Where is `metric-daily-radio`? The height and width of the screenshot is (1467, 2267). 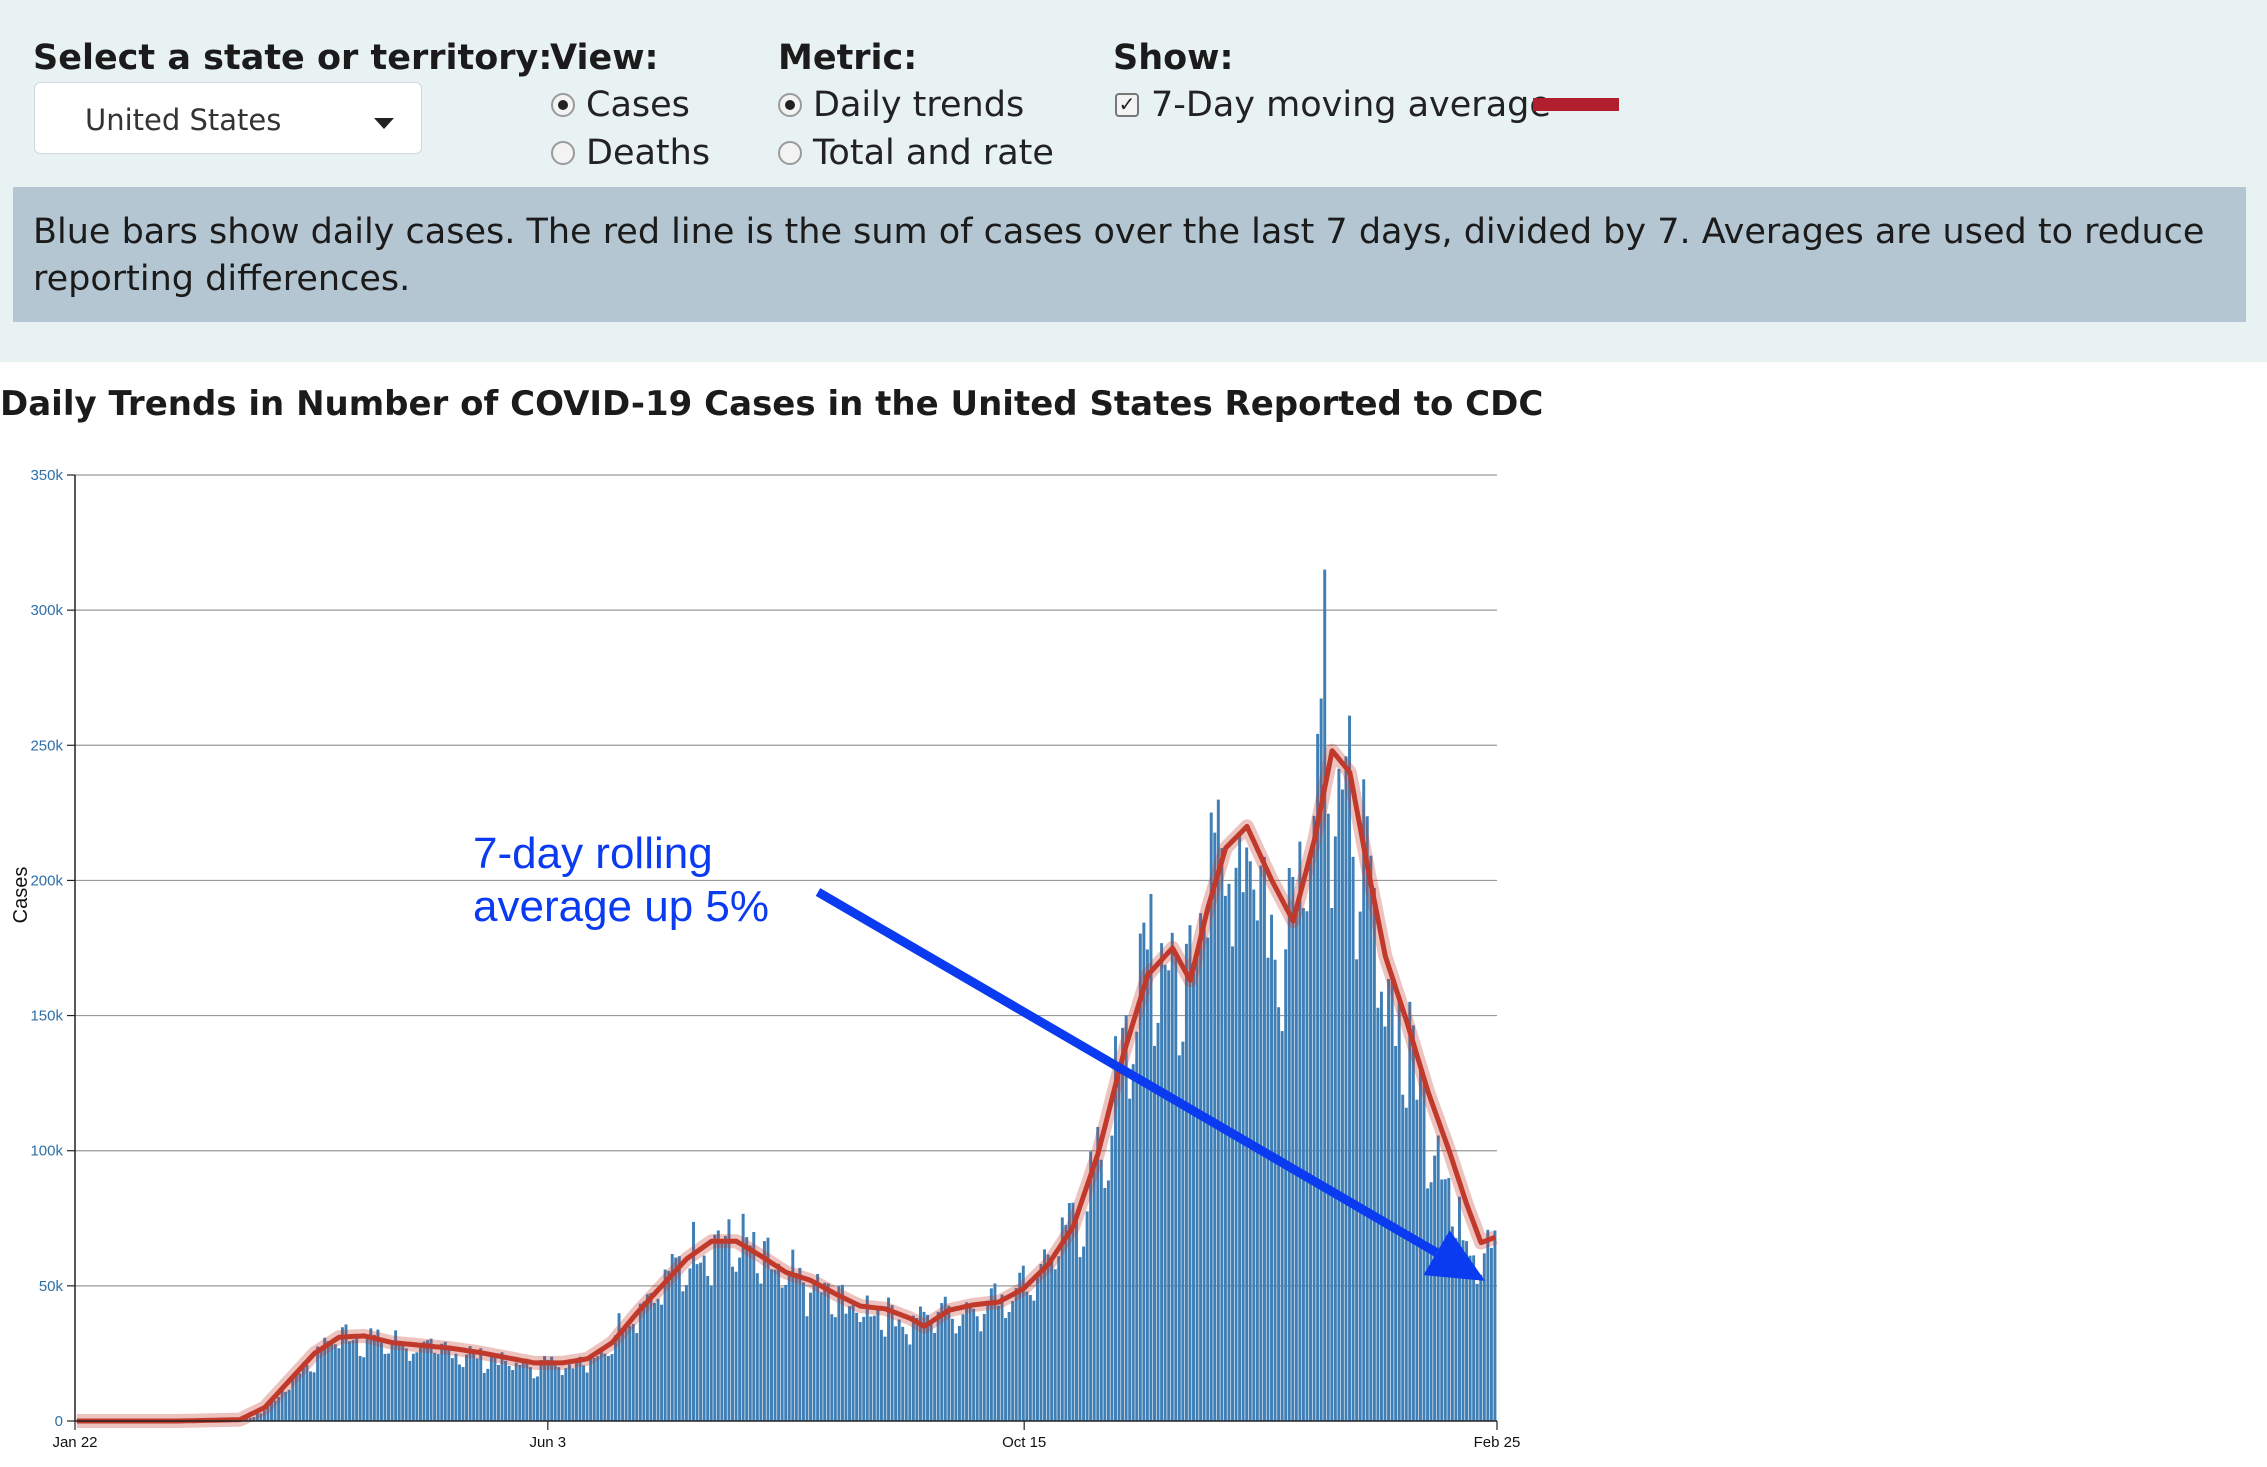 metric-daily-radio is located at coordinates (790, 105).